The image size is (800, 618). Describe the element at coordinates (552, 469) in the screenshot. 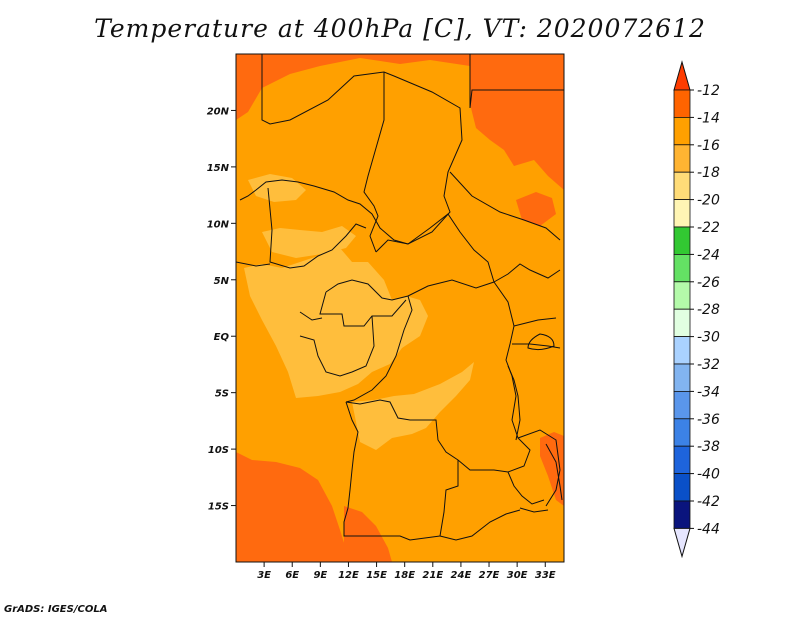

I see `warm-area-east-coast` at that location.